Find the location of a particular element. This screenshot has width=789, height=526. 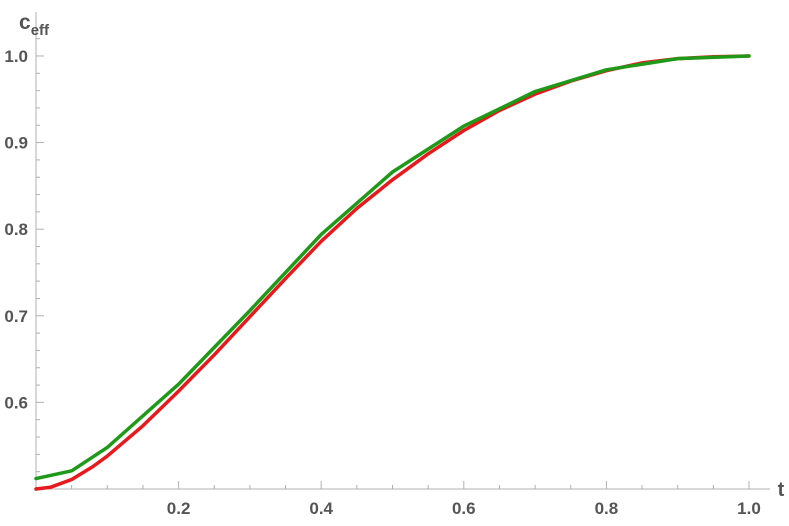

x-tick-label: 0.4 is located at coordinates (321, 508).